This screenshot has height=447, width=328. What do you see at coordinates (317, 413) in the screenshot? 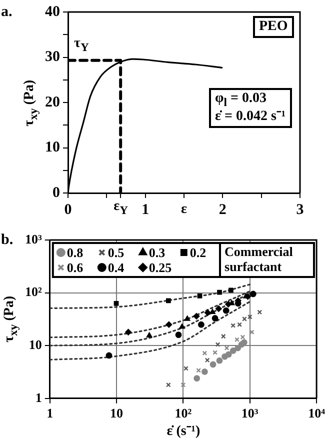
I see `x-tick-label: 10⁴` at bounding box center [317, 413].